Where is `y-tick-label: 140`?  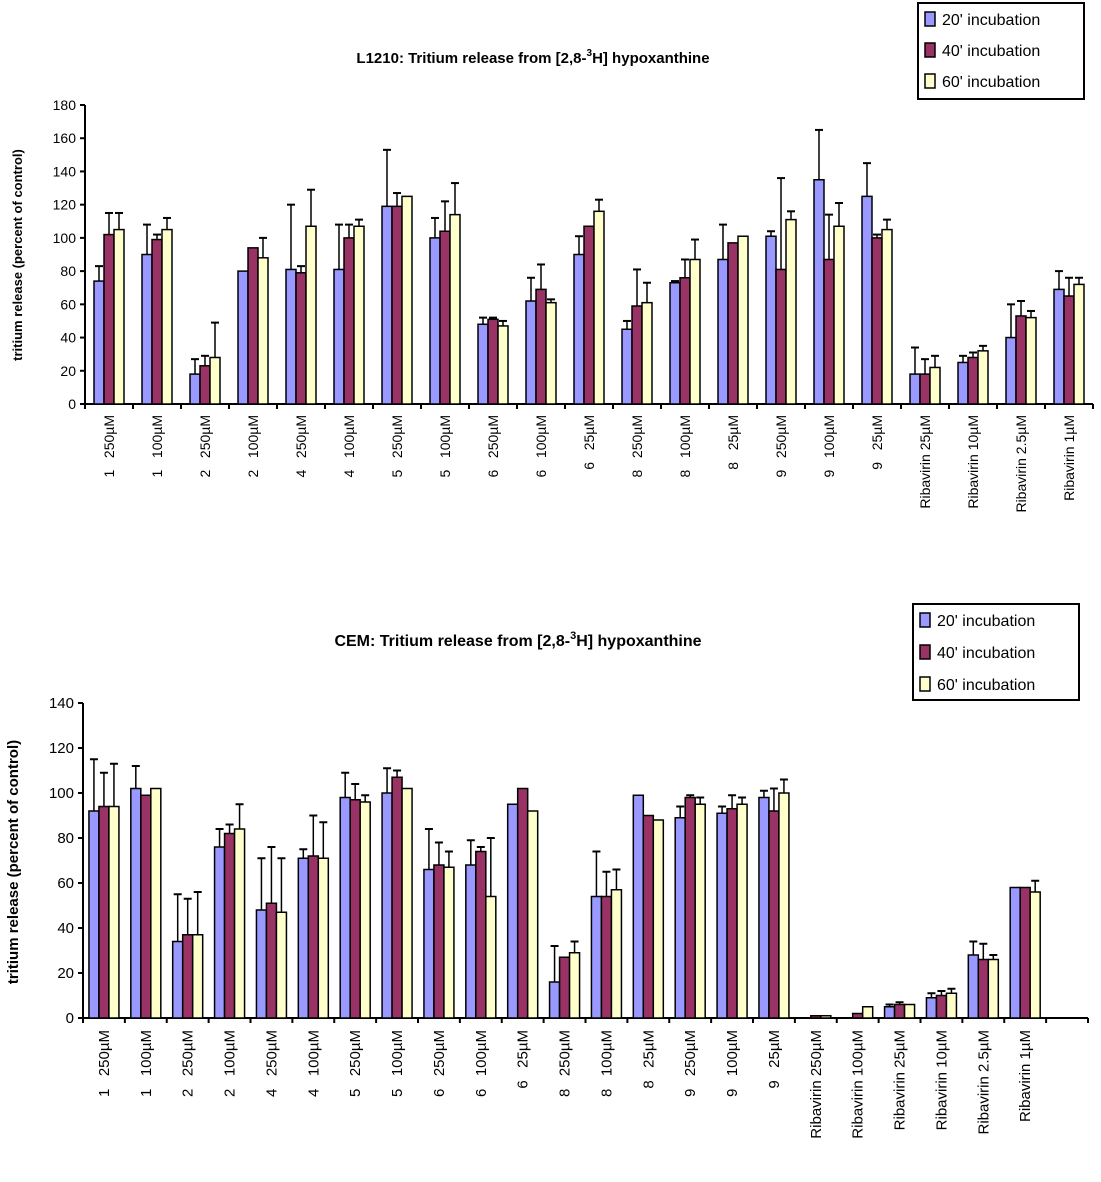
y-tick-label: 140 is located at coordinates (65, 171).